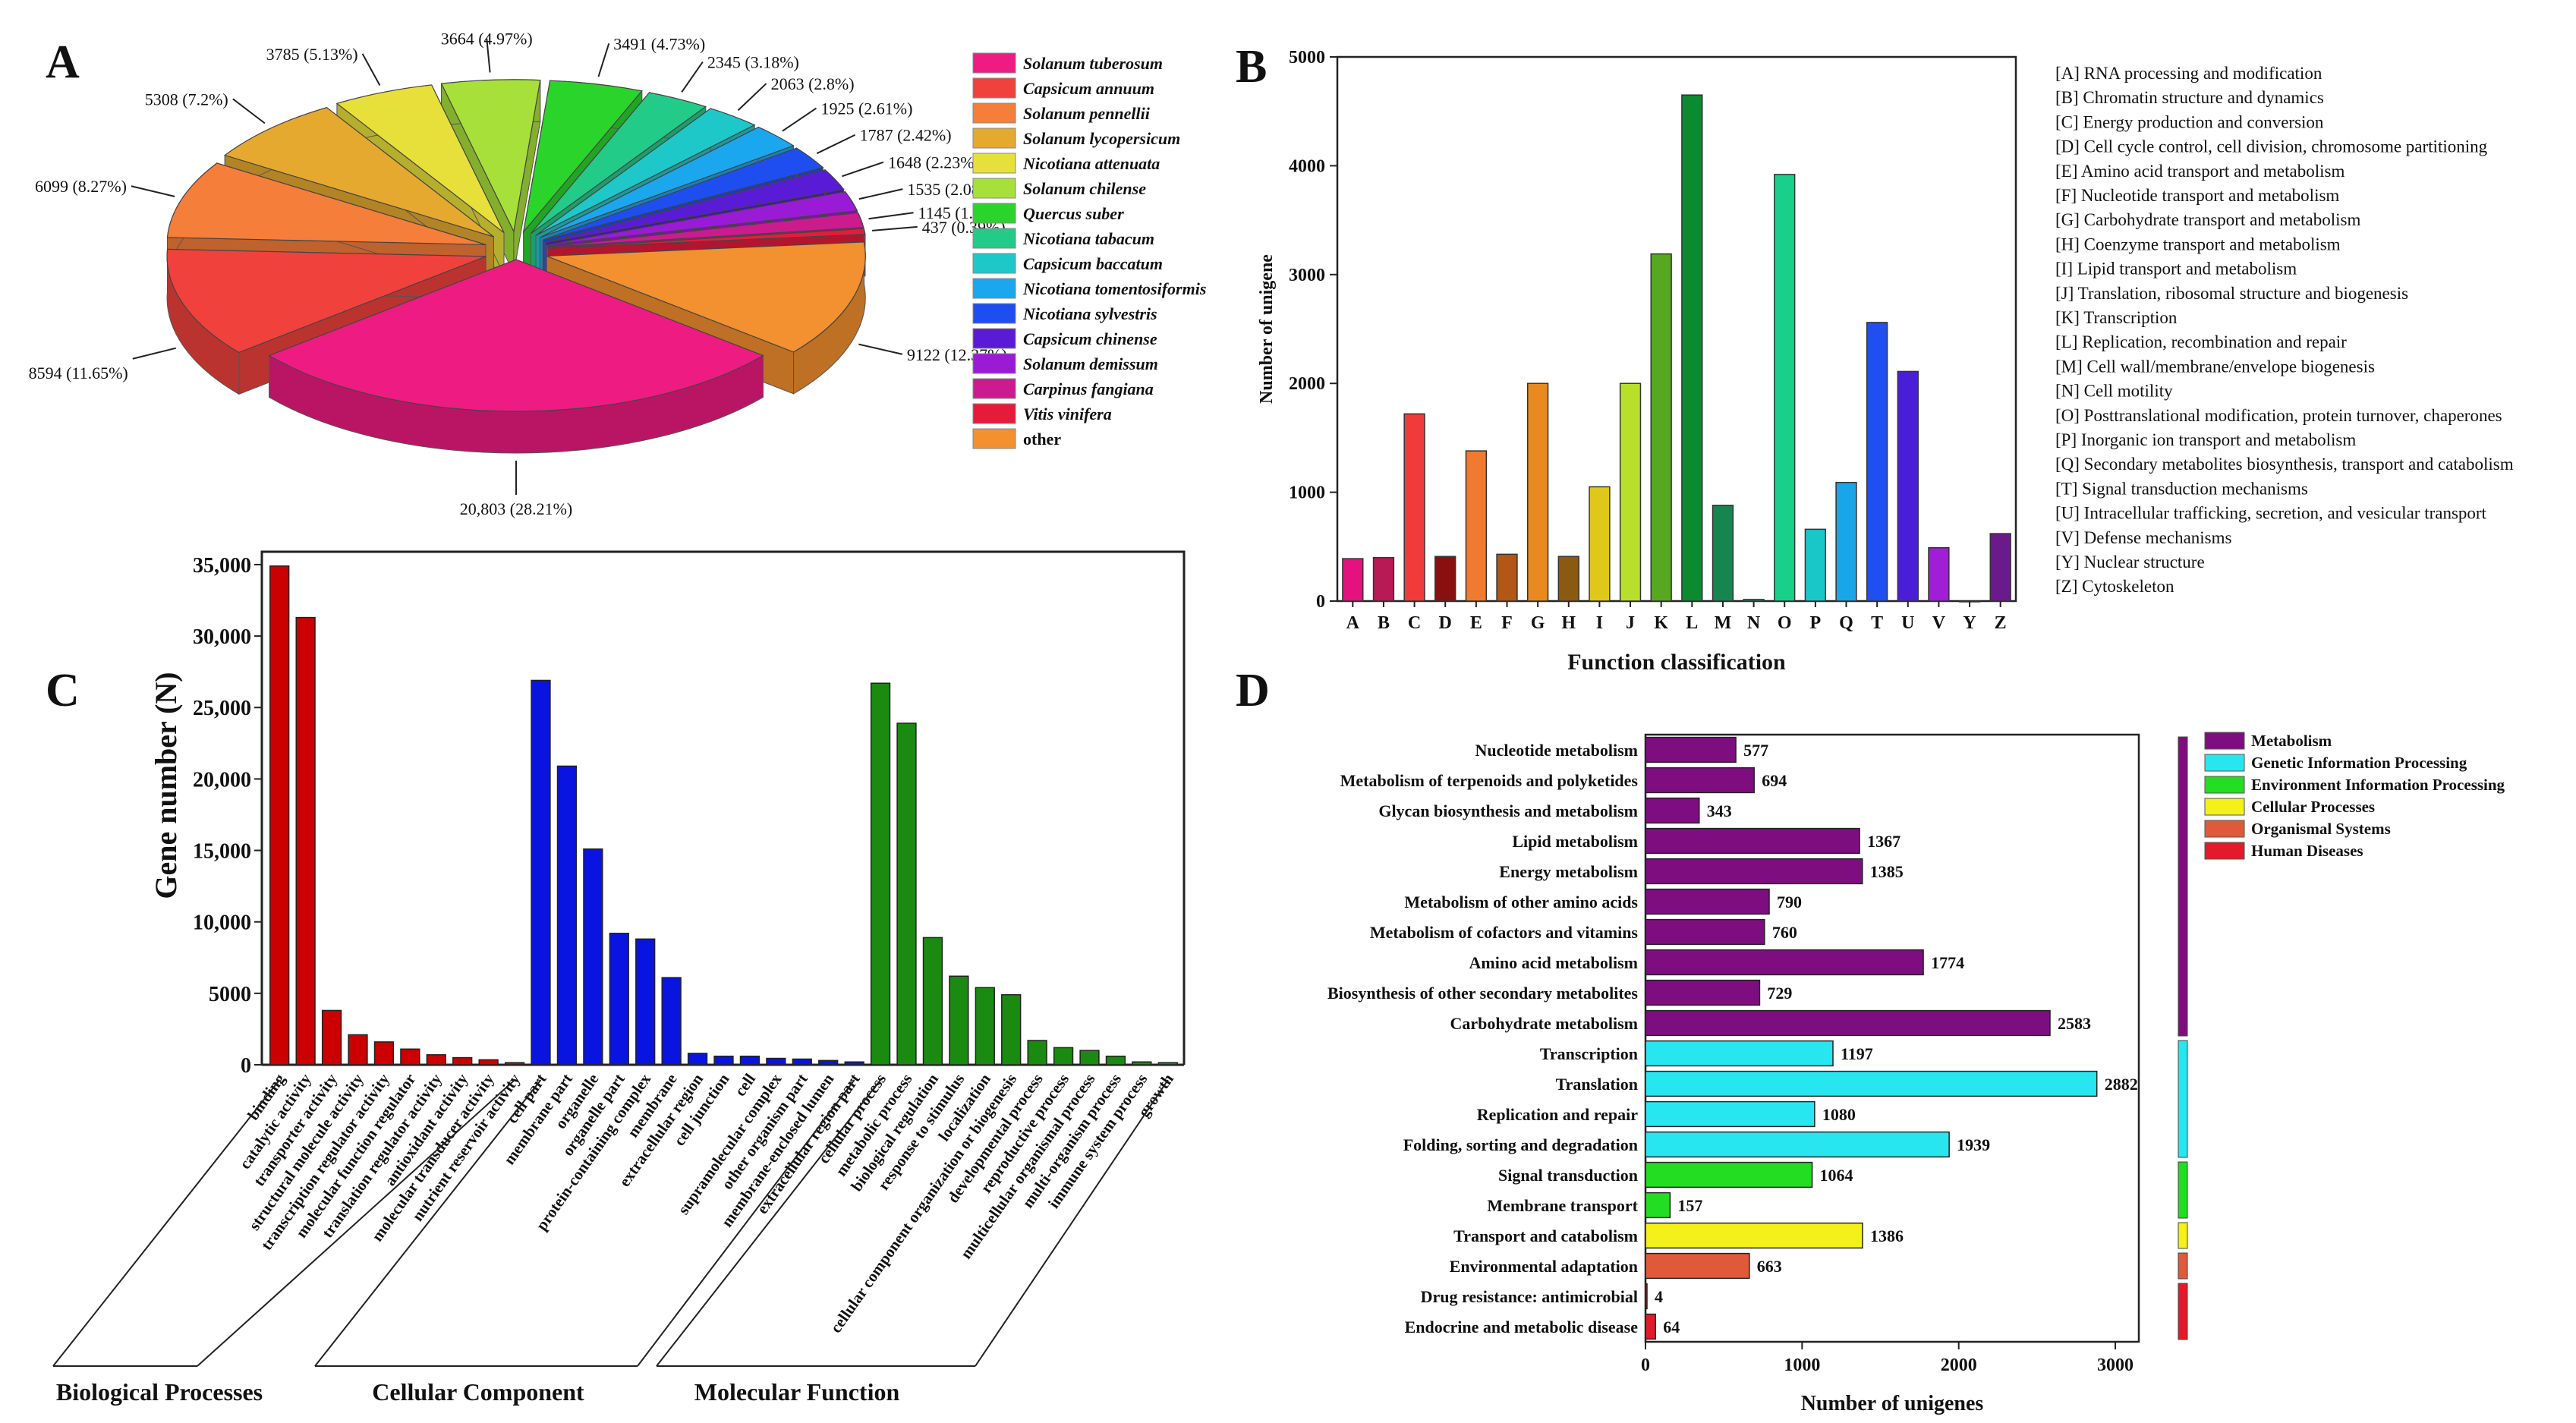  Describe the element at coordinates (1887, 1235) in the screenshot. I see `bar-value-label: 1386` at that location.